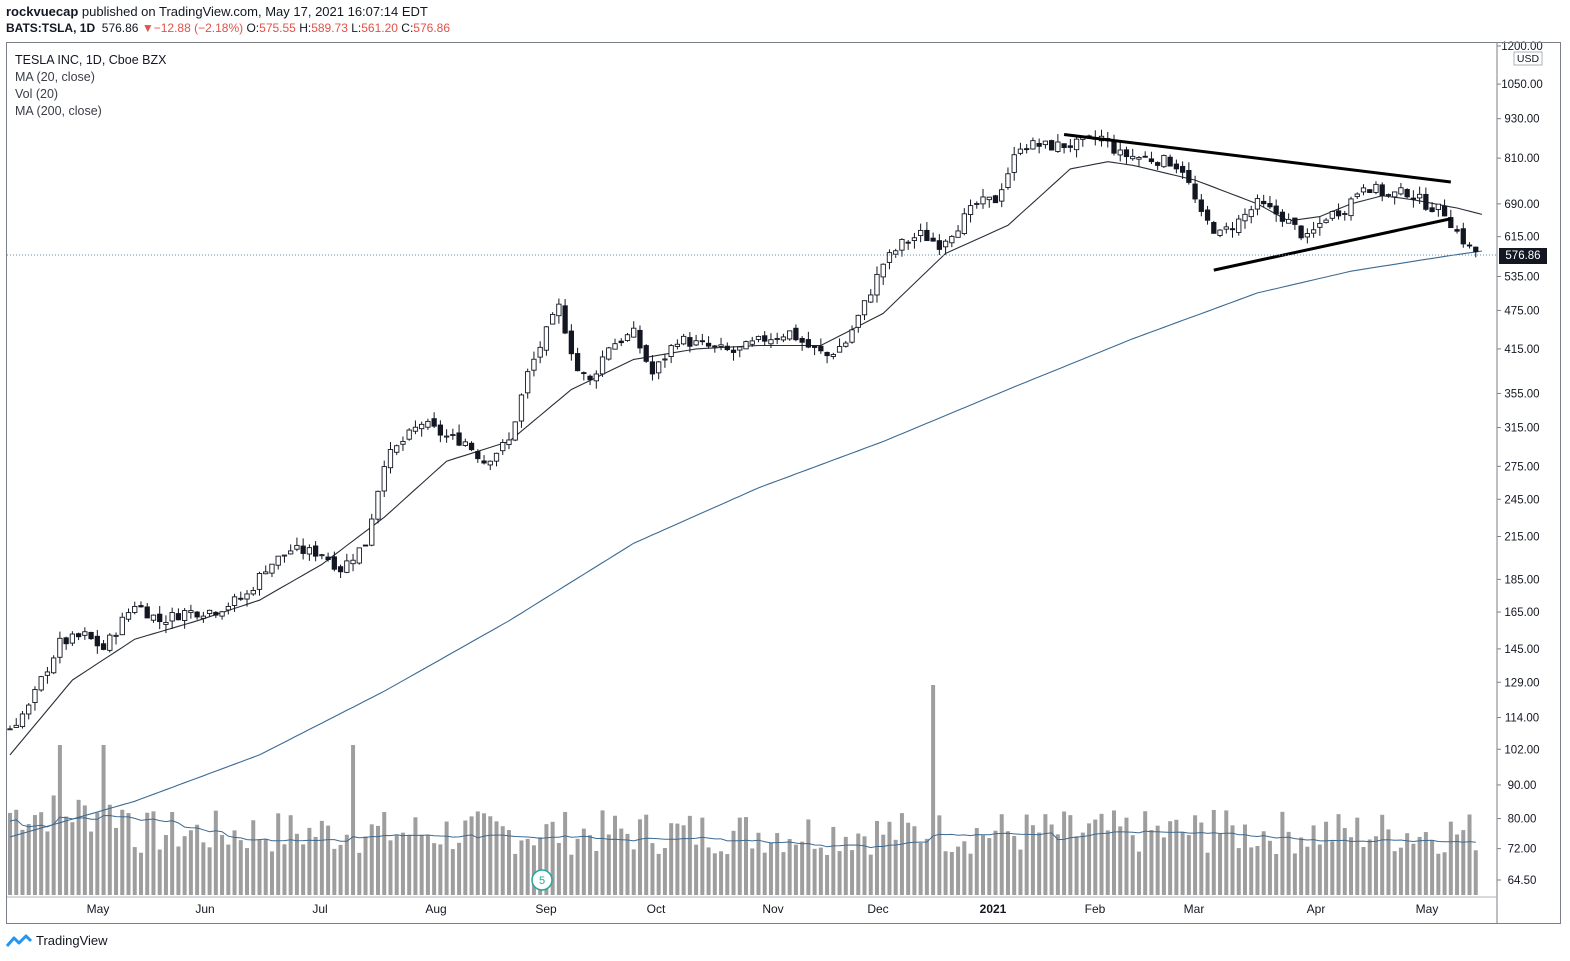  I want to click on y-tick-label: 1050.00, so click(1522, 85).